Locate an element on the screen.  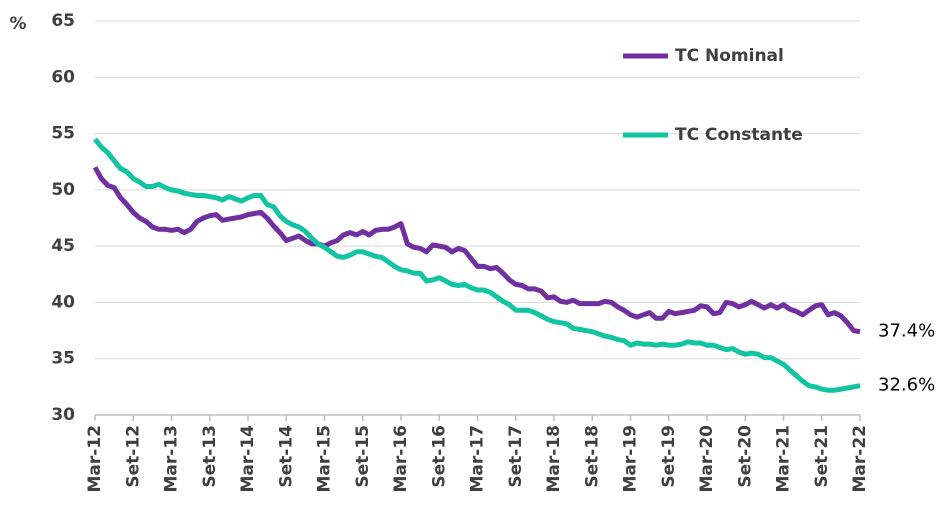
y-axis-label: % is located at coordinates (17, 24).